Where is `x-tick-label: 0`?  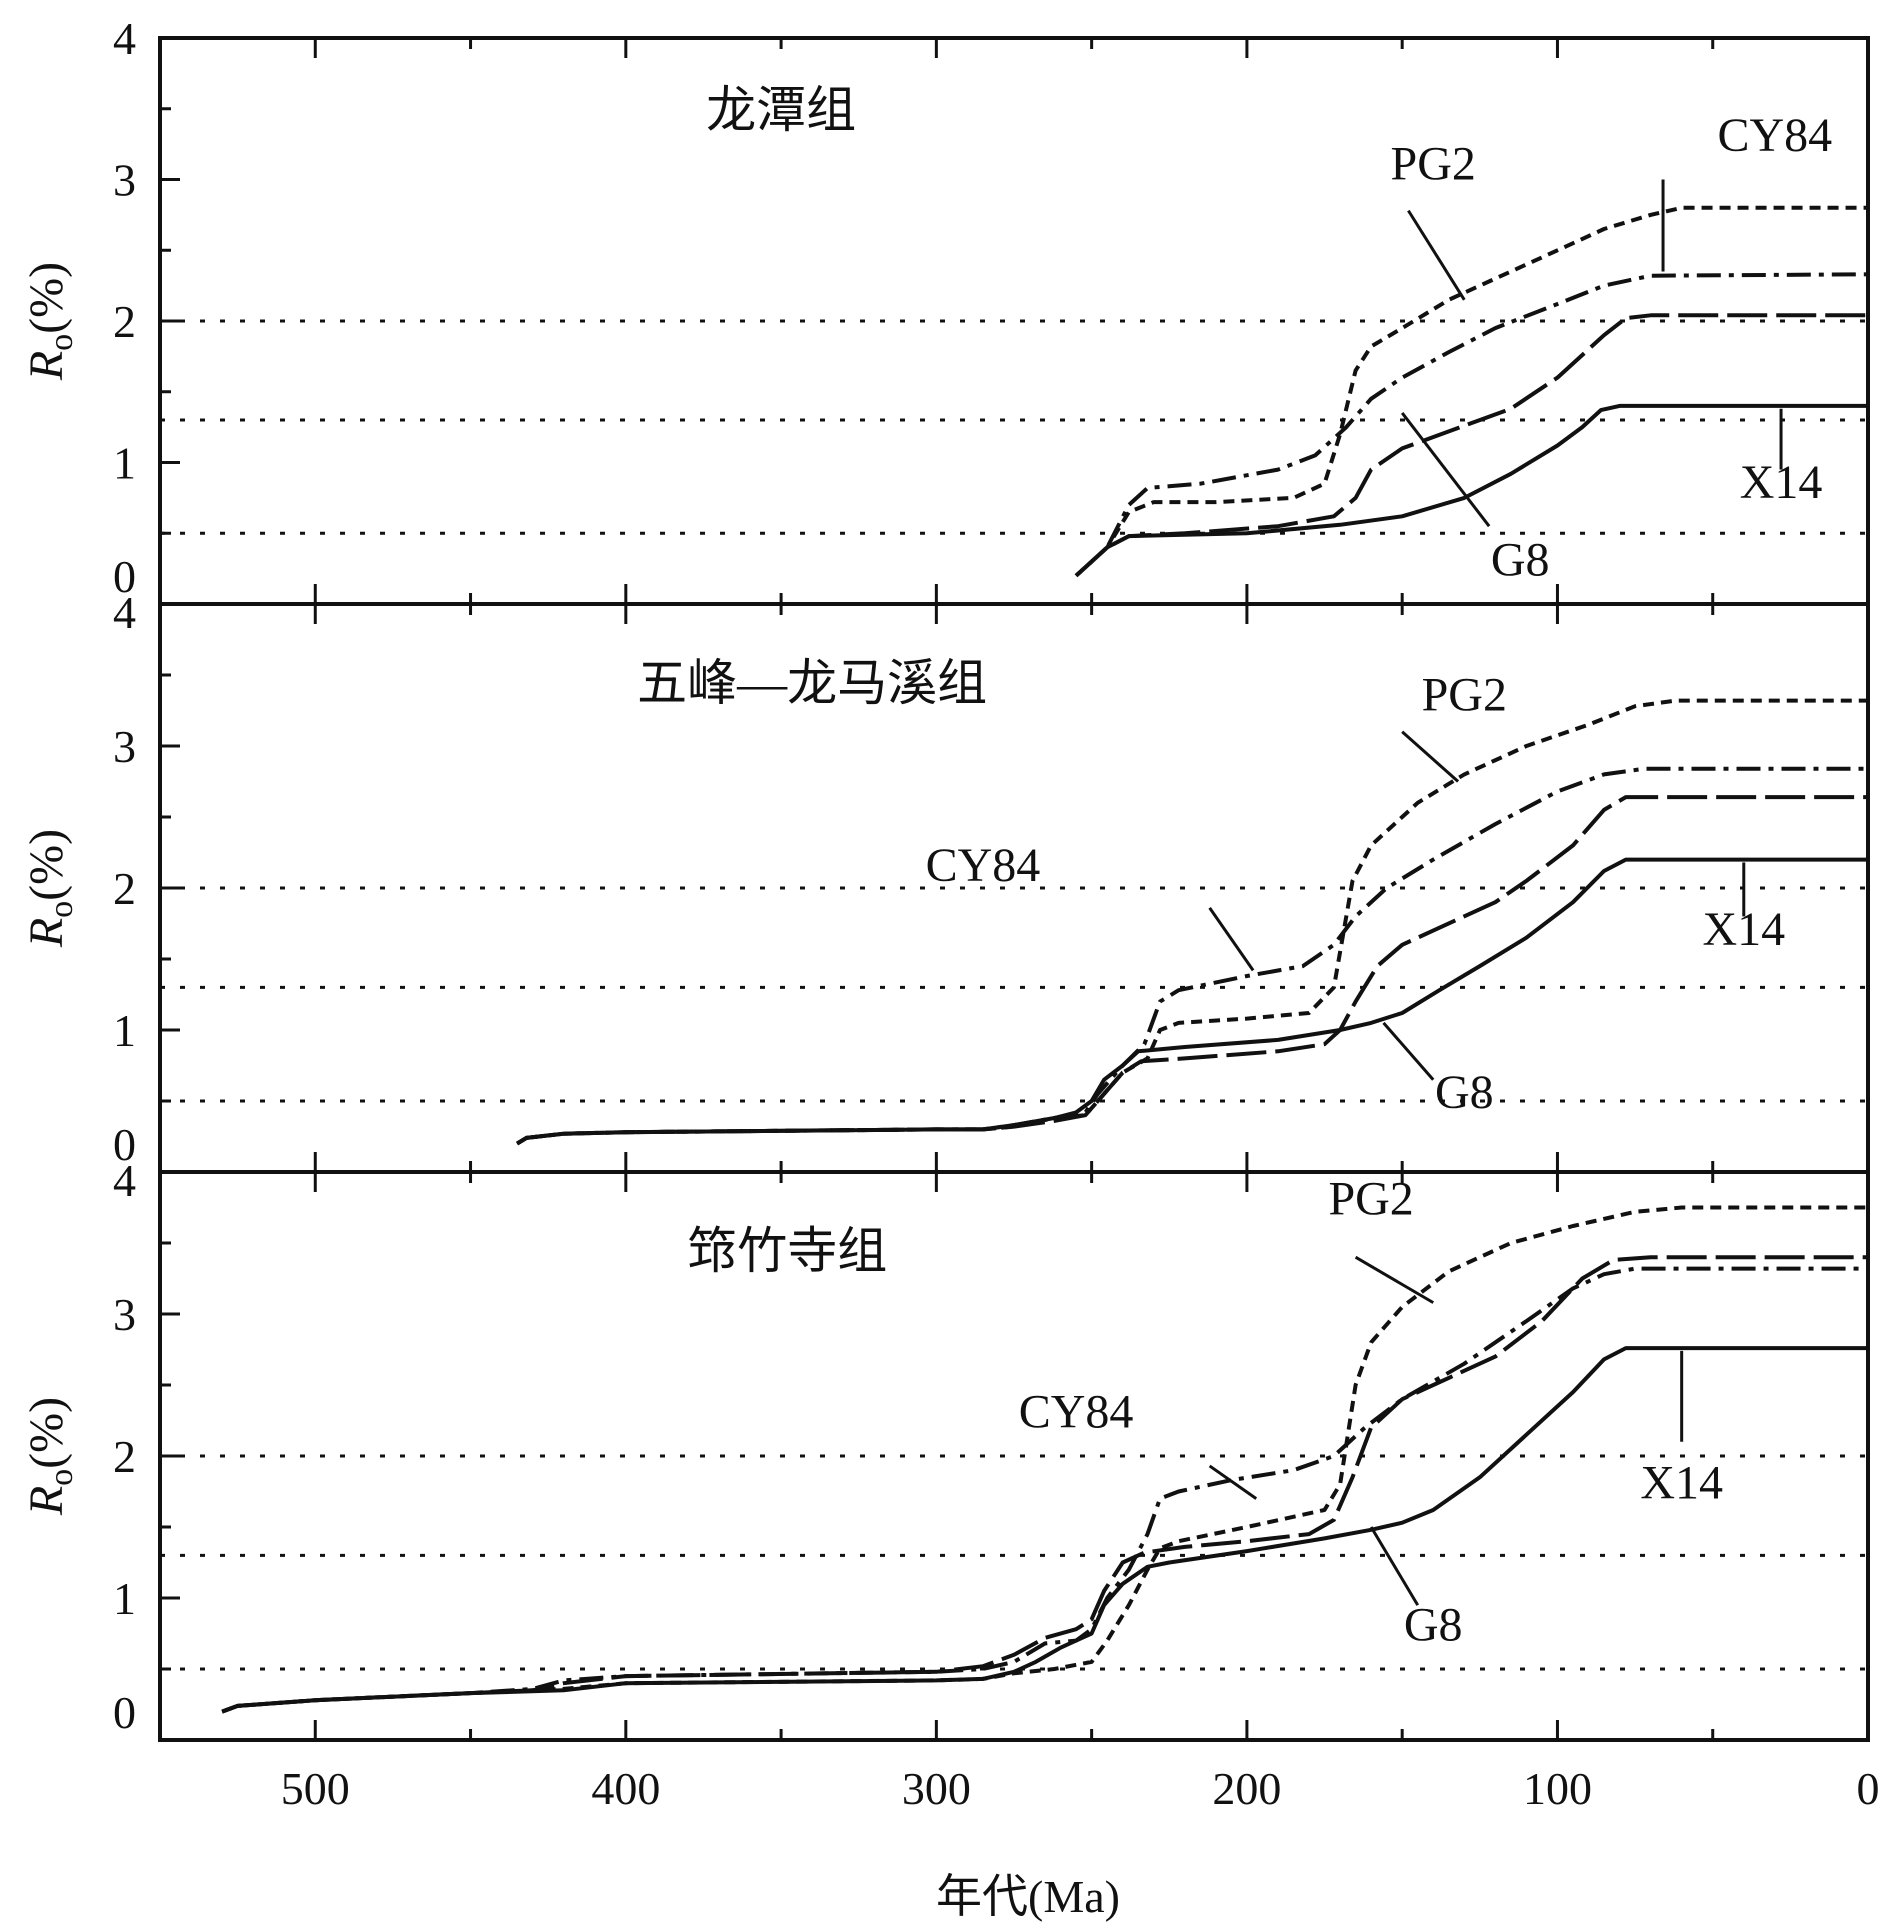 x-tick-label: 0 is located at coordinates (1868, 1788).